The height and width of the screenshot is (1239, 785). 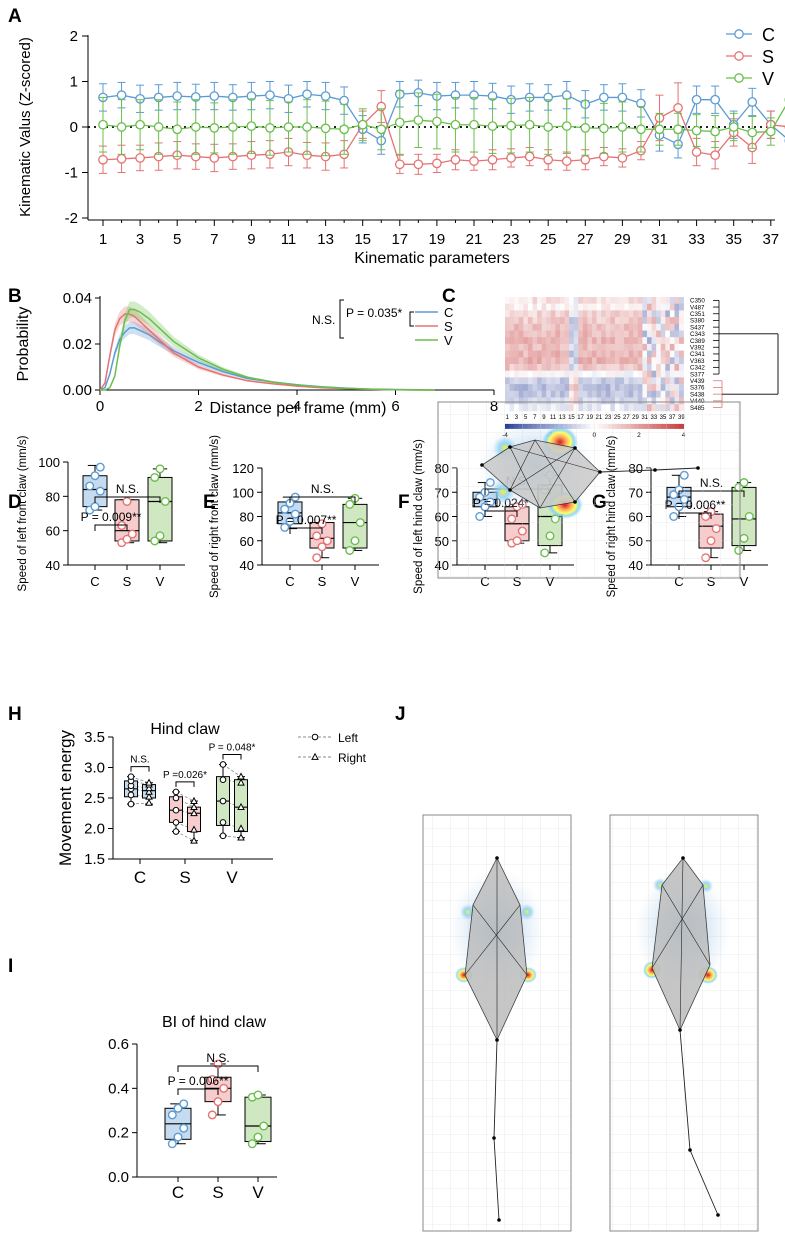 What do you see at coordinates (185, 729) in the screenshot?
I see `chart-title: Hind claw` at bounding box center [185, 729].